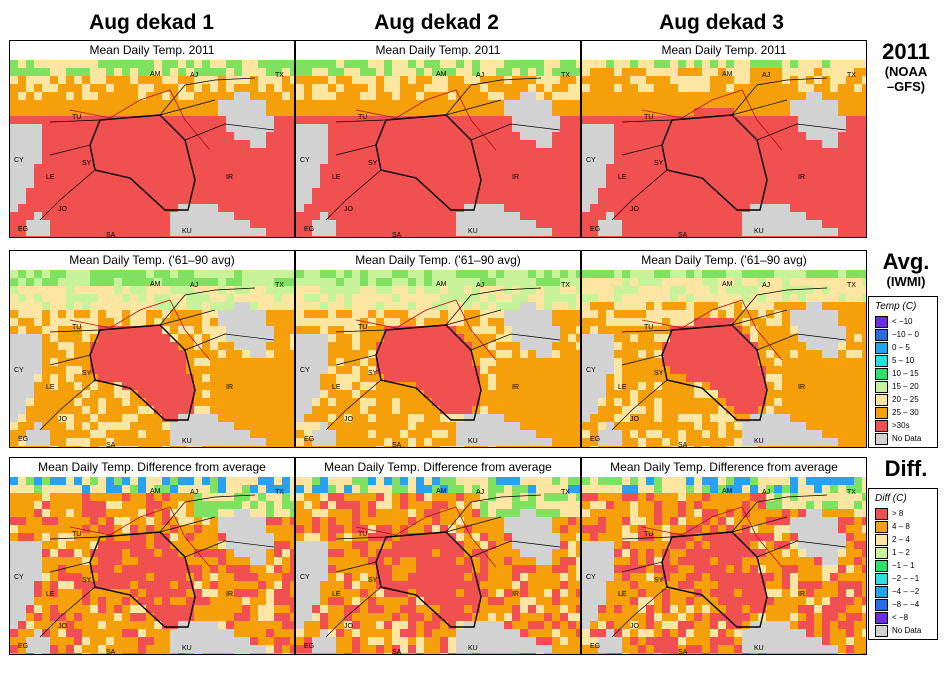 The image size is (948, 677). I want to click on country-label: JO, so click(349, 209).